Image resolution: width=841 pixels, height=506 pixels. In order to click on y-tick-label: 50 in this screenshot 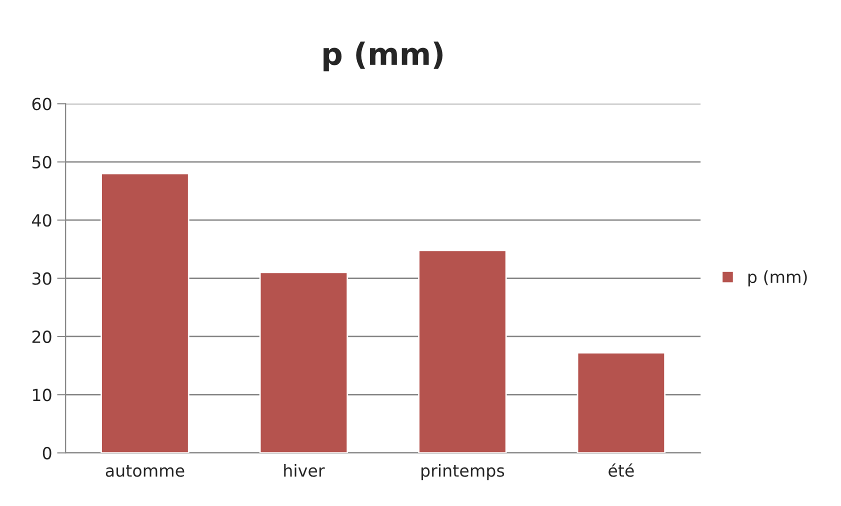, I will do `click(42, 162)`.